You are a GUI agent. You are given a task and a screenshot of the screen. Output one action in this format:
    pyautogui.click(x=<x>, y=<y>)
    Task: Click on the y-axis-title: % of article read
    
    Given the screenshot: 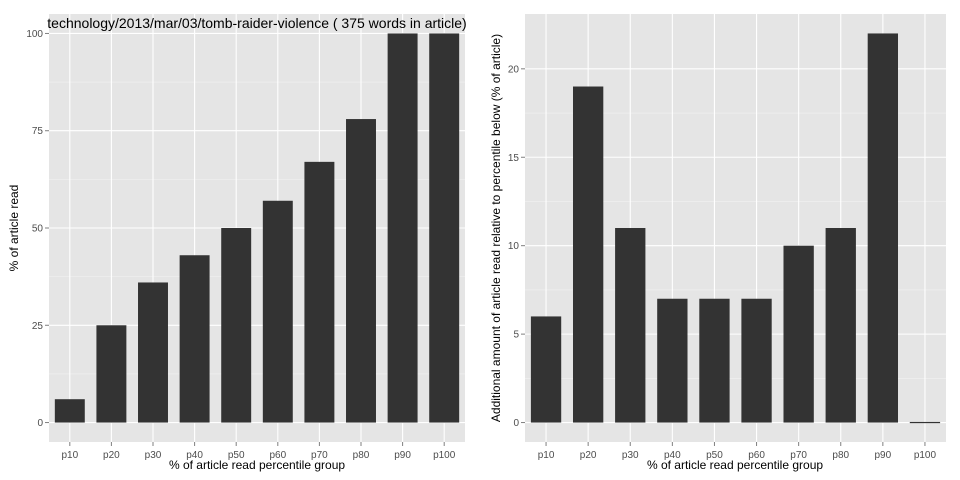 What is the action you would take?
    pyautogui.click(x=14, y=228)
    